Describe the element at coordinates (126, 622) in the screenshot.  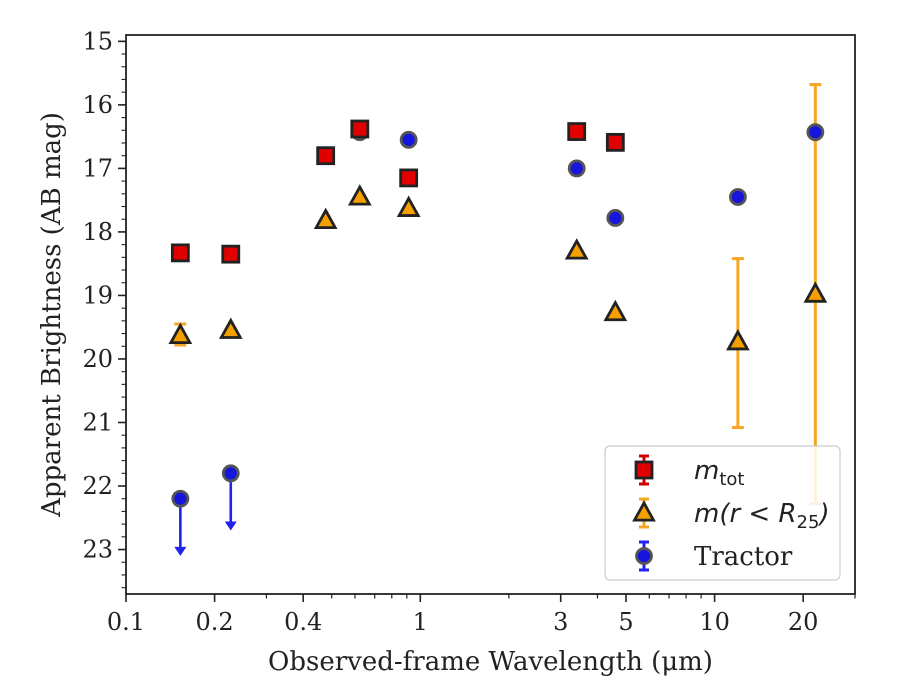
I see `x-tick-label: 0.1` at that location.